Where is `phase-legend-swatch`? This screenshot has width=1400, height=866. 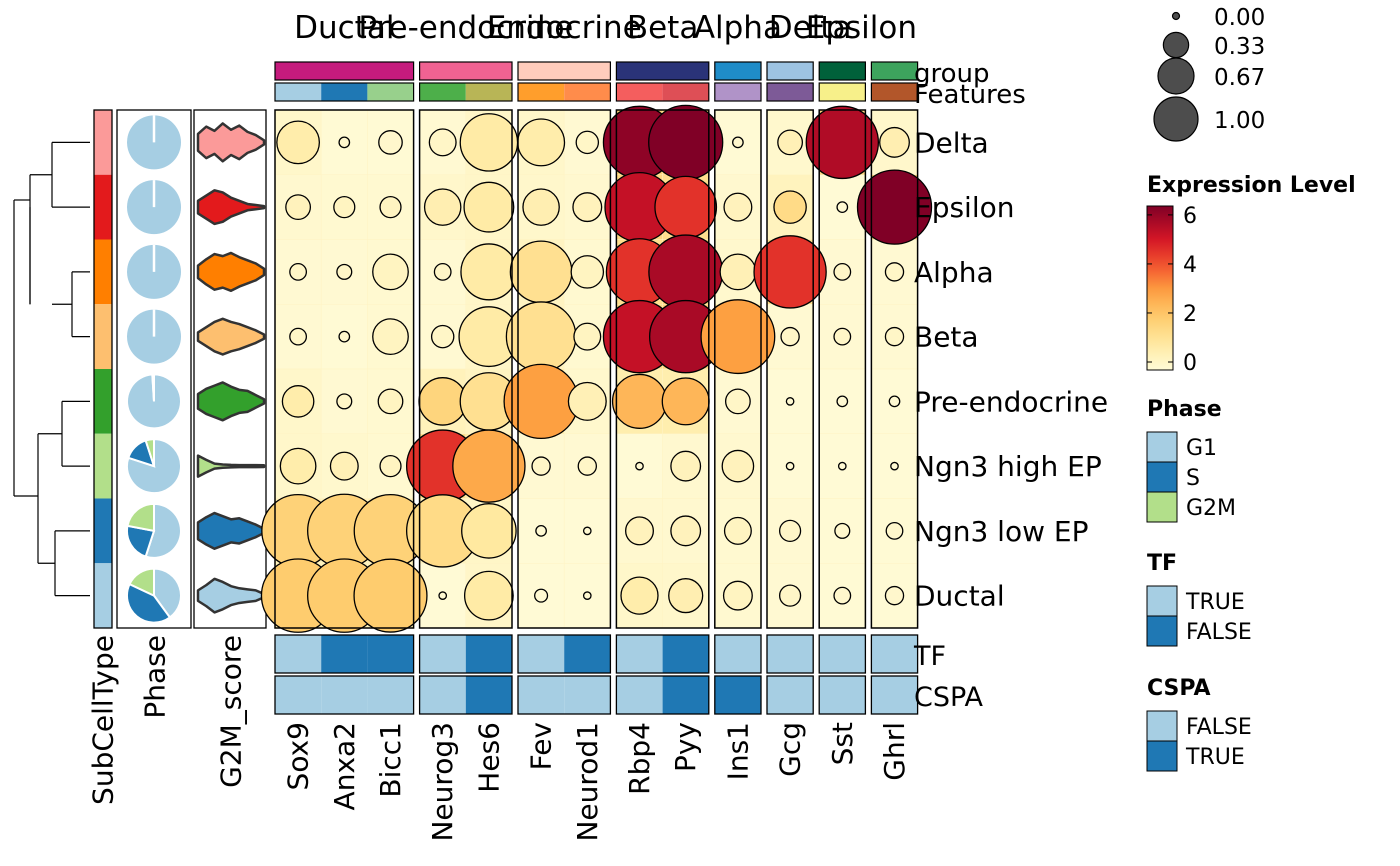
phase-legend-swatch is located at coordinates (1162, 447).